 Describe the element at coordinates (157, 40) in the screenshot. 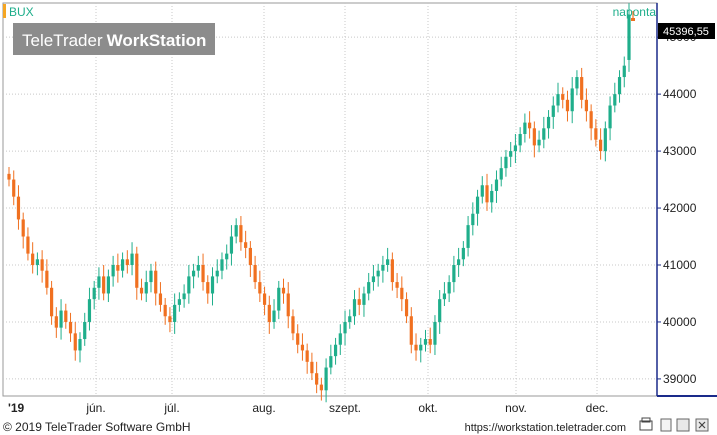

I see `watermark-product: WorkStation` at that location.